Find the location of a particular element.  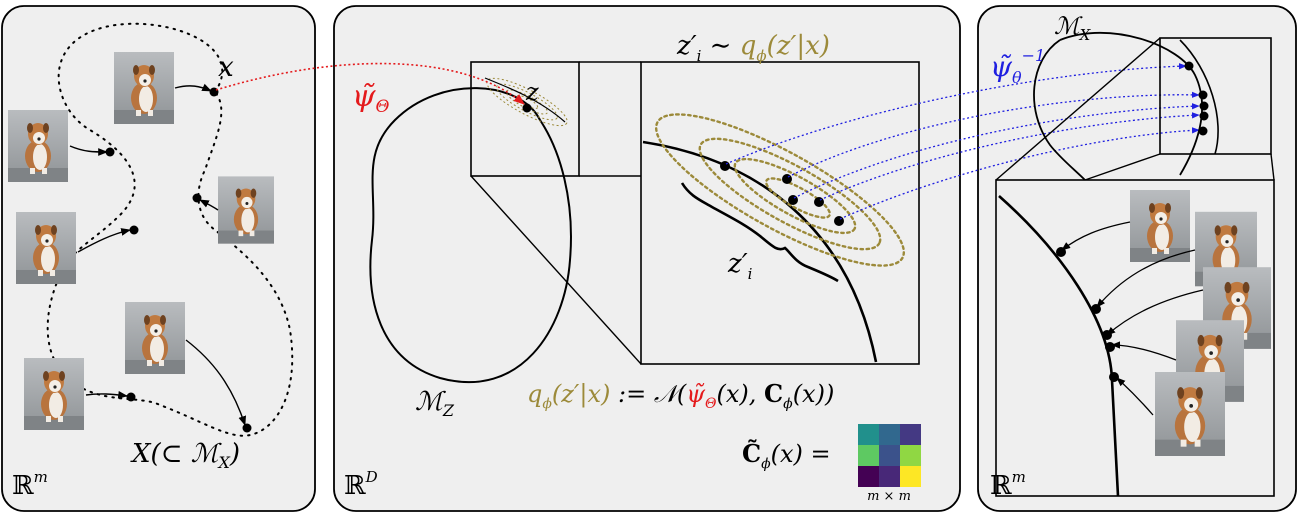

right-zoom-target-box is located at coordinates (1135, 338).